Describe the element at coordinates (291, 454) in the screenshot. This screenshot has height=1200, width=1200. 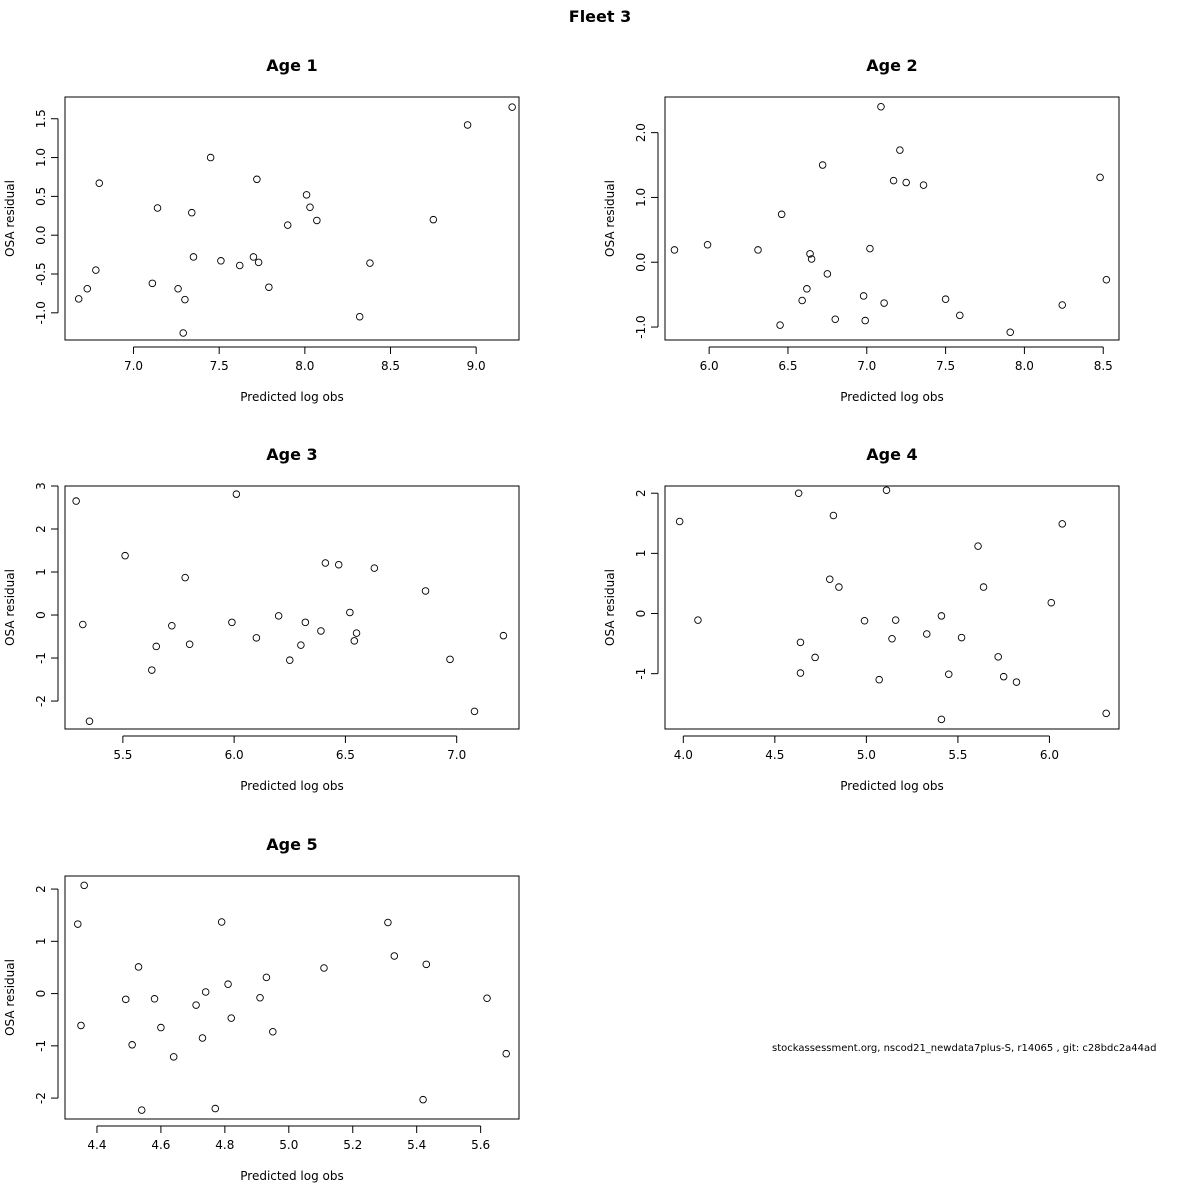
I see `panel-title: Age 3` at that location.